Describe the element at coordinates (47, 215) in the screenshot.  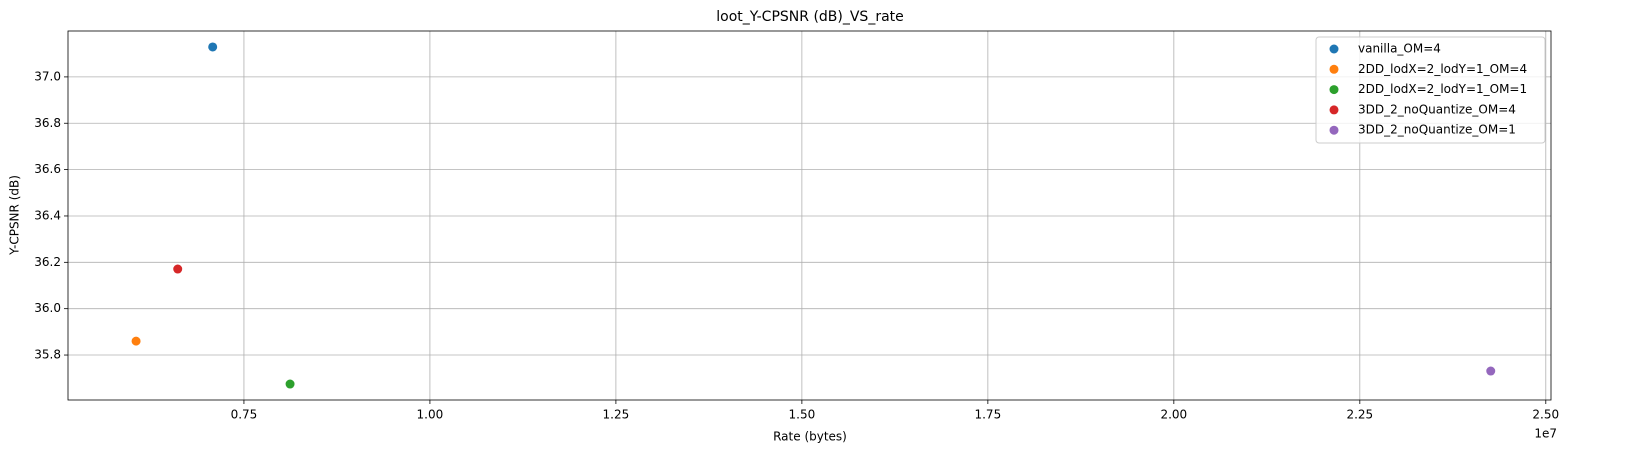
I see `y-tick-label: 36.4` at that location.